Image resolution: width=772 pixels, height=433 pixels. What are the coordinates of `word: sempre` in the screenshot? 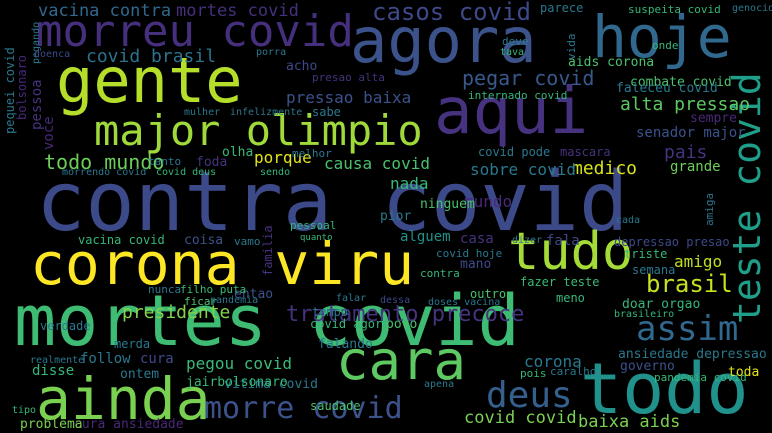 It's located at (713, 118).